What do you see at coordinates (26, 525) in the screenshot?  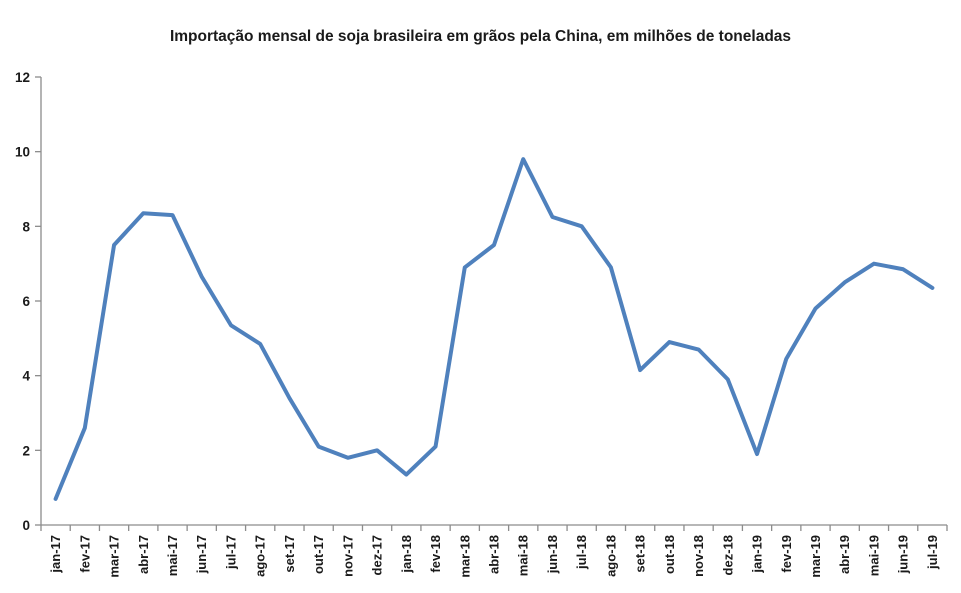 I see `y-axis-label: 0` at bounding box center [26, 525].